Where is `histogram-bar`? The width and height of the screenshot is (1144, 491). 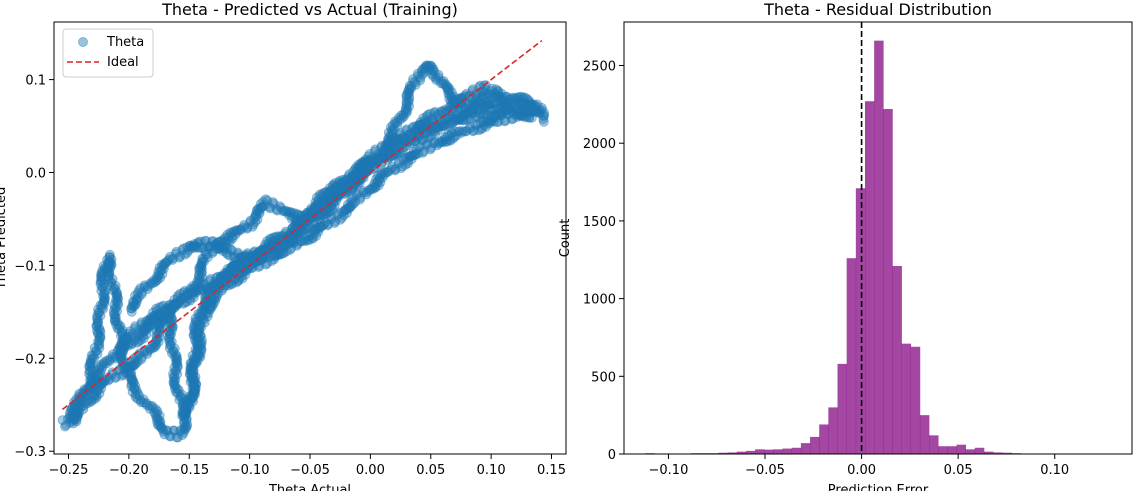 histogram-bar is located at coordinates (961, 449).